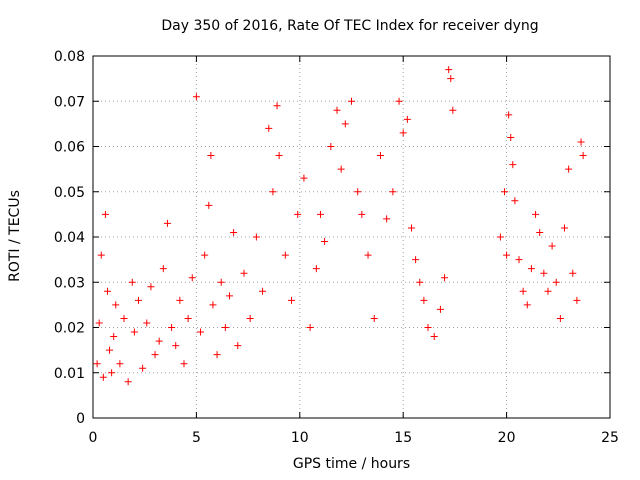 This screenshot has width=640, height=480. What do you see at coordinates (351, 464) in the screenshot?
I see `x-axis-label: GPS time / hours` at bounding box center [351, 464].